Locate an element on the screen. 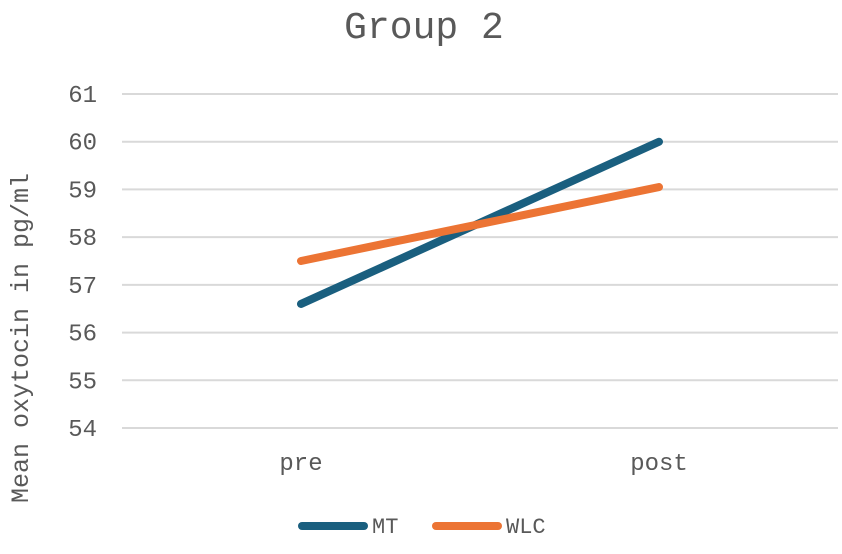  legend-label-mt: MT is located at coordinates (385, 527).